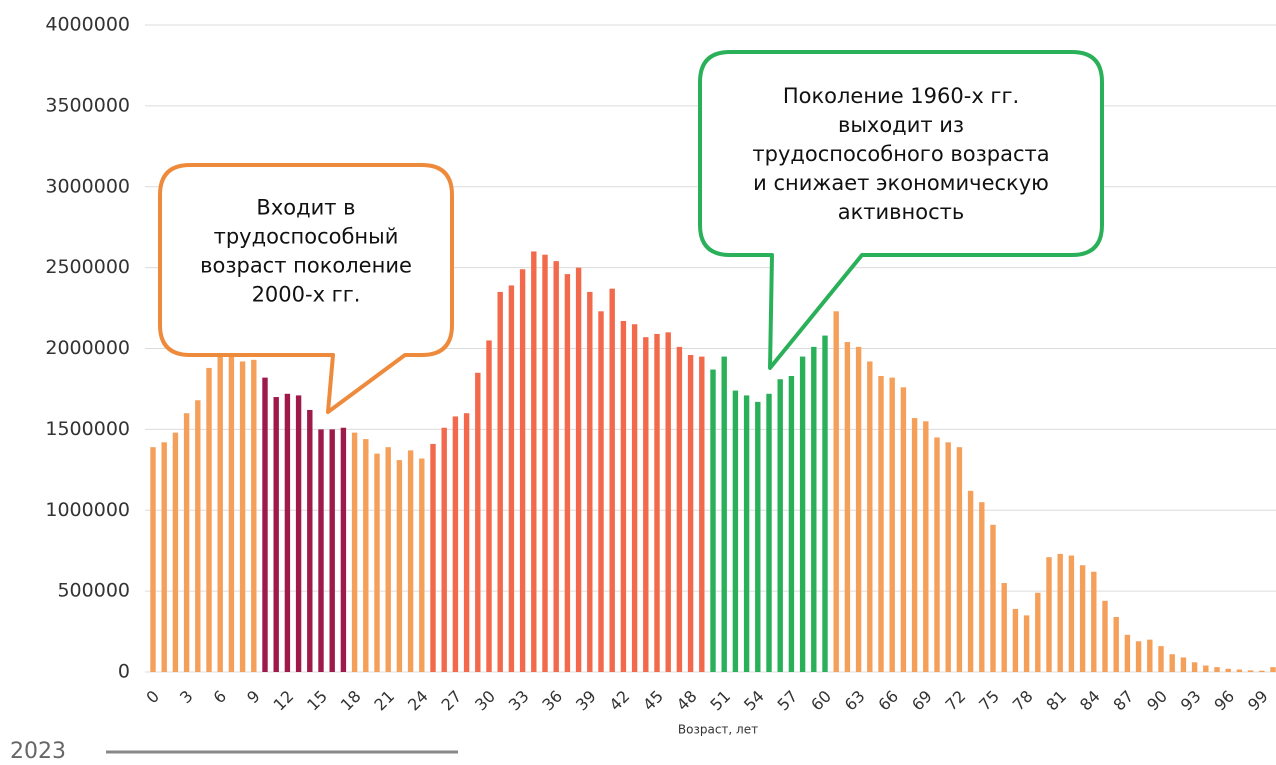  What do you see at coordinates (87, 186) in the screenshot?
I see `y-tick-label: 3000000` at bounding box center [87, 186].